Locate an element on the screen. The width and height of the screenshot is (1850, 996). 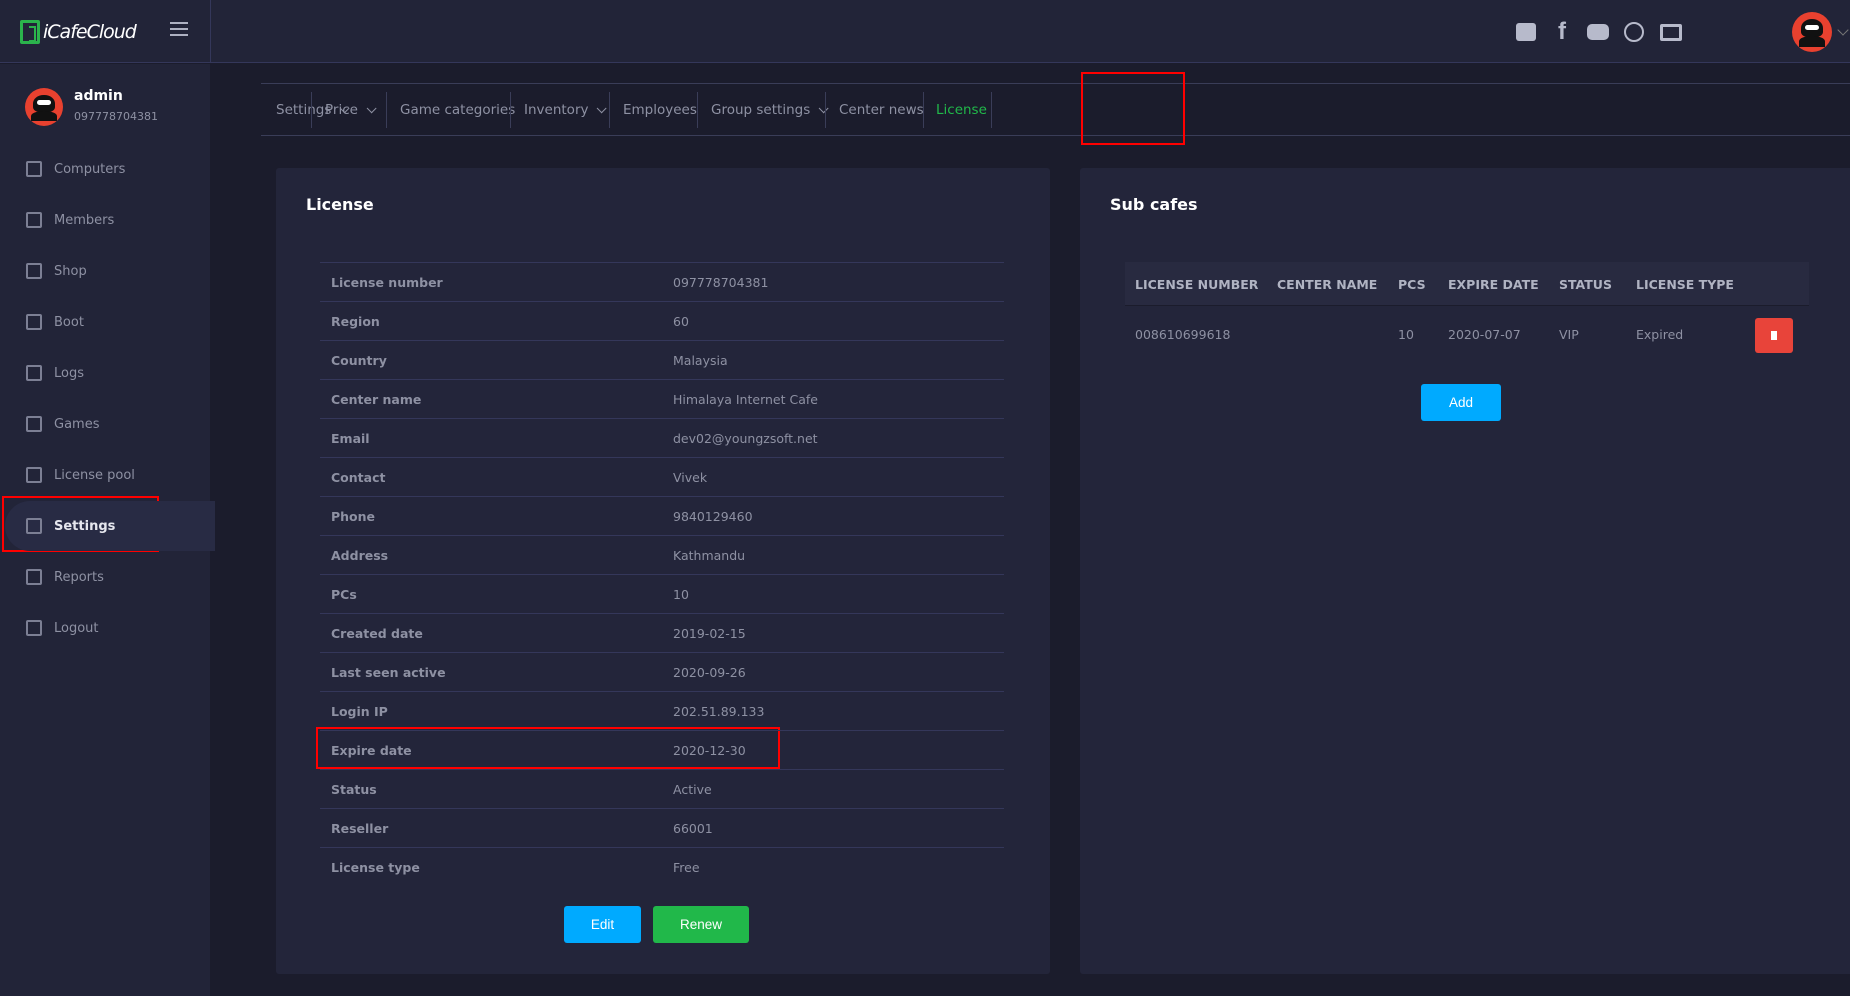
sidebar-item-members: Members is located at coordinates (105, 220).